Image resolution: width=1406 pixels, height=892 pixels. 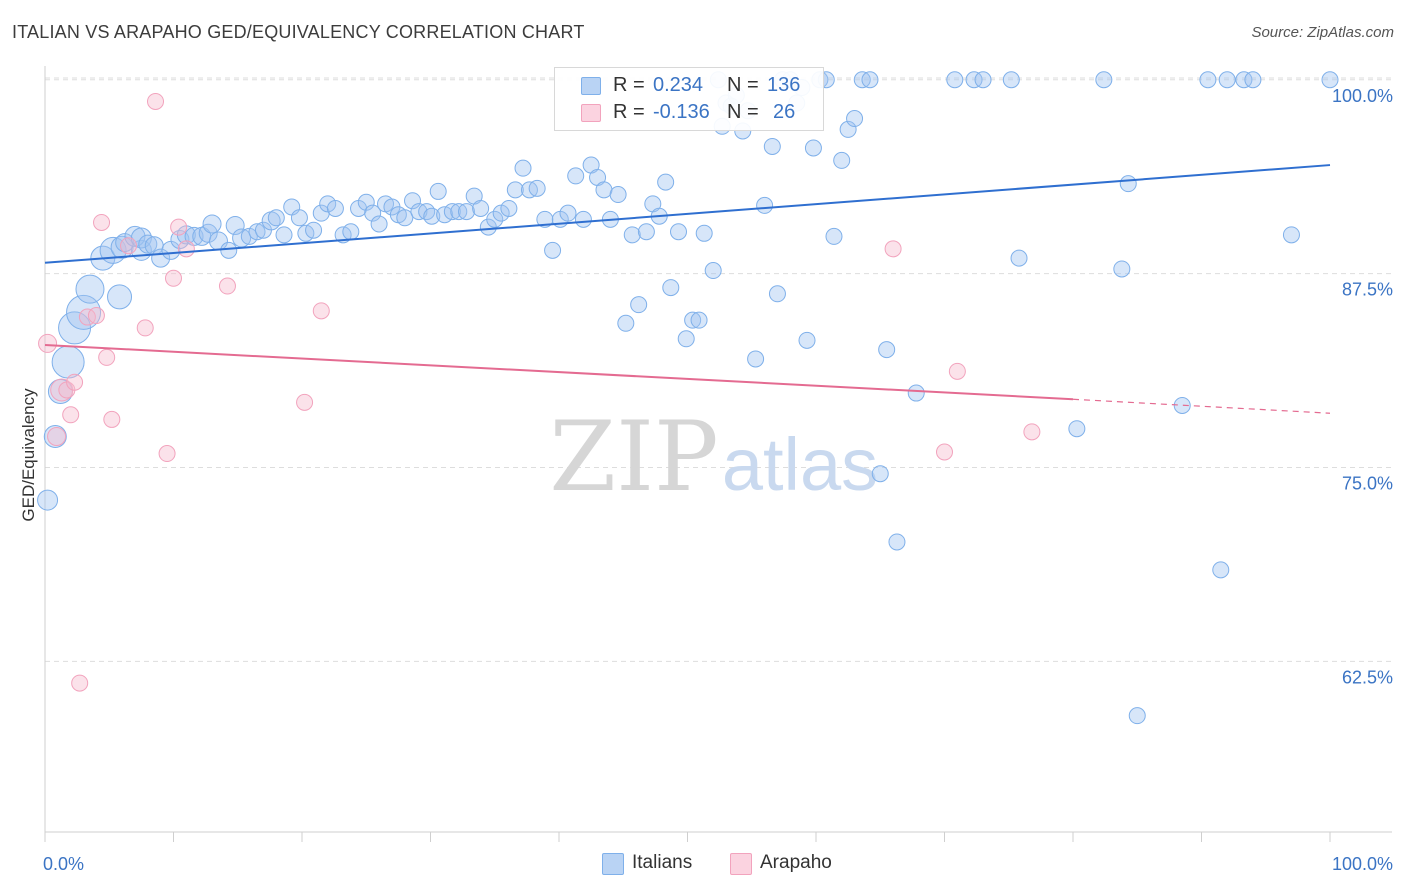 What do you see at coordinates (784, 112) in the screenshot?
I see `n-value: 26` at bounding box center [784, 112].